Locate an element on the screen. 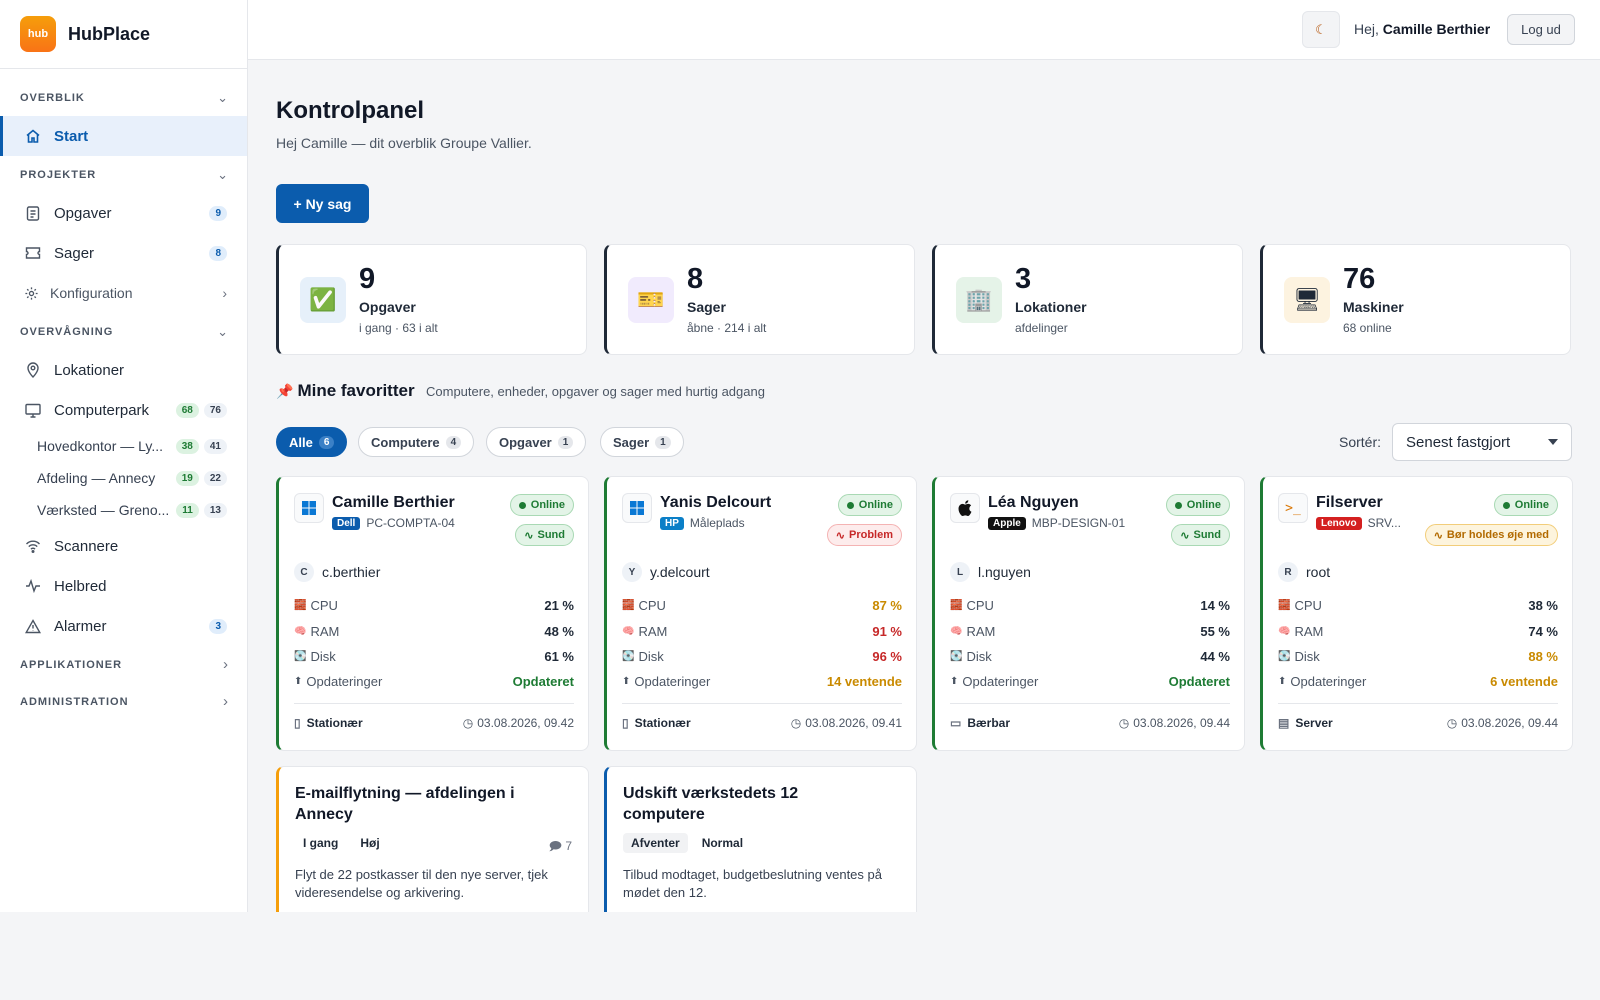 The height and width of the screenshot is (1000, 1600). filter-chip-all: Alle 6 is located at coordinates (312, 442).